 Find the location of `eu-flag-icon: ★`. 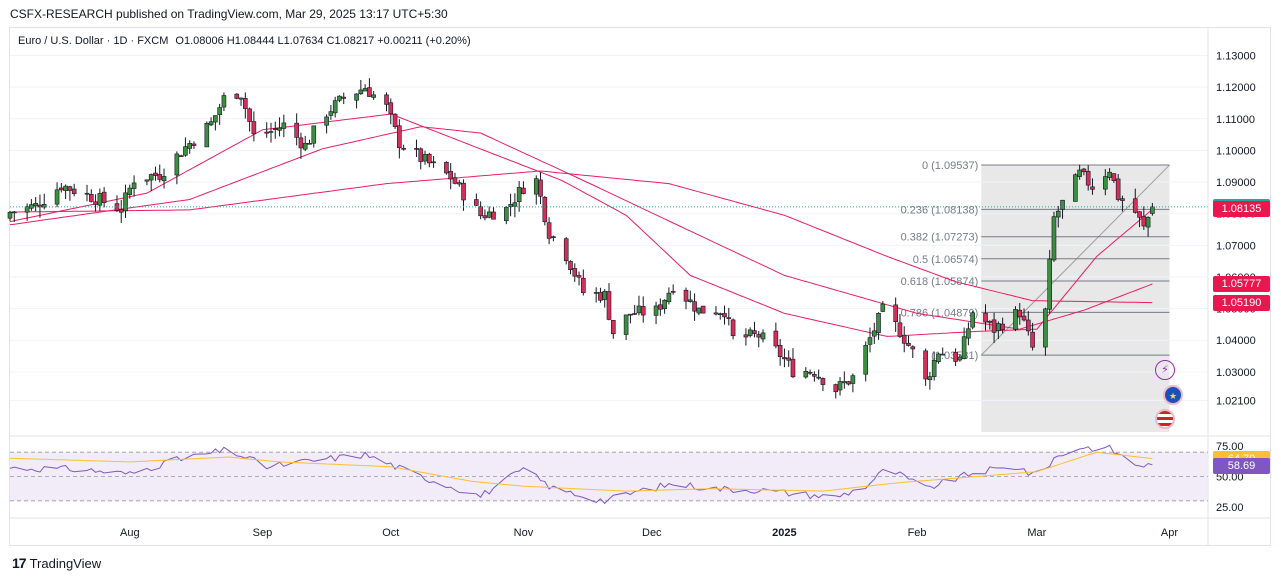

eu-flag-icon: ★ is located at coordinates (1173, 395).